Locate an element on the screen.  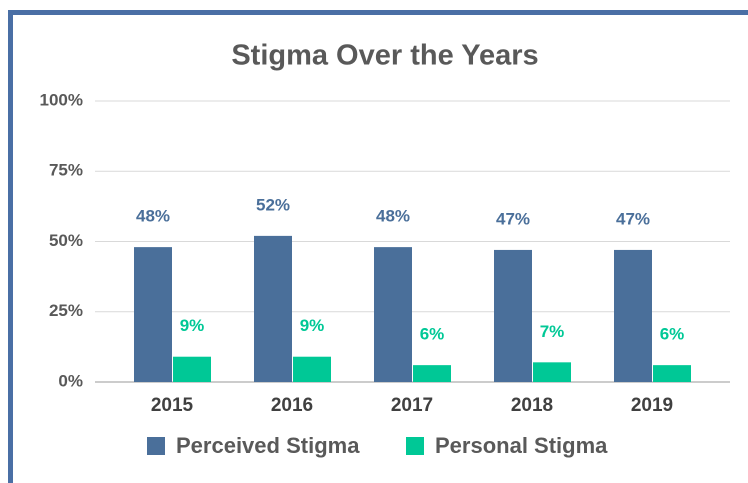
frame-top is located at coordinates (378, 12).